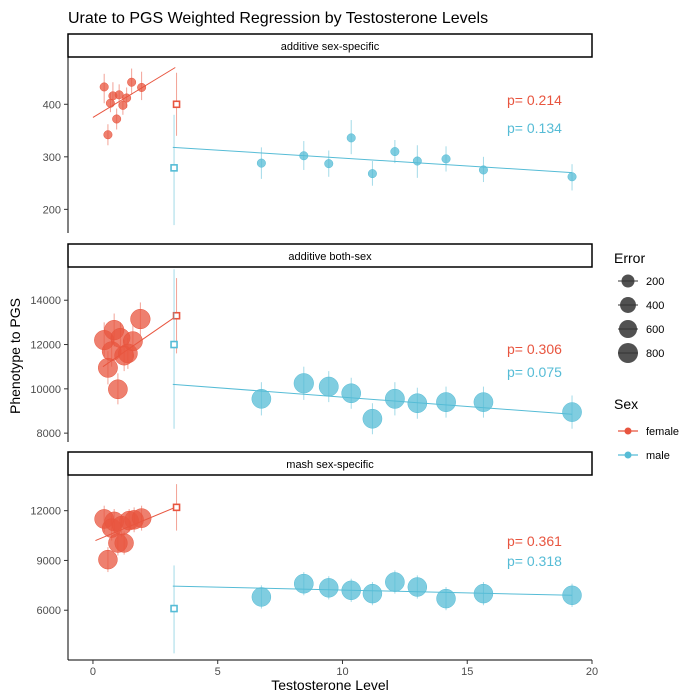 The width and height of the screenshot is (700, 700). Describe the element at coordinates (467, 672) in the screenshot. I see `x-tick-label: 15` at that location.